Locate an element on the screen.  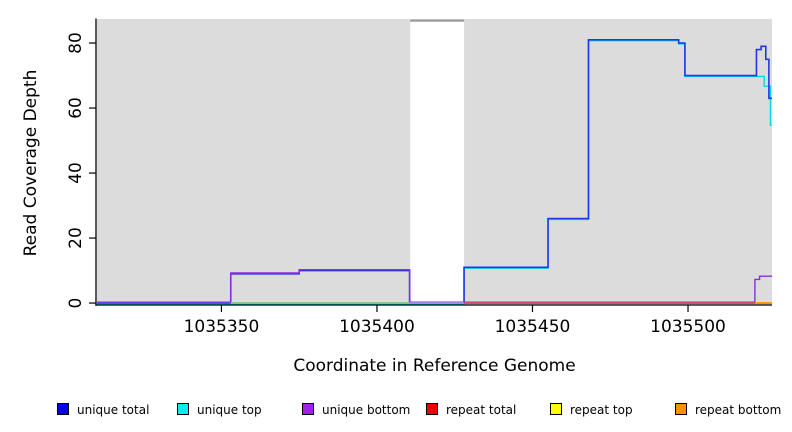
legend-swatch-repeat-bottom is located at coordinates (681, 408).